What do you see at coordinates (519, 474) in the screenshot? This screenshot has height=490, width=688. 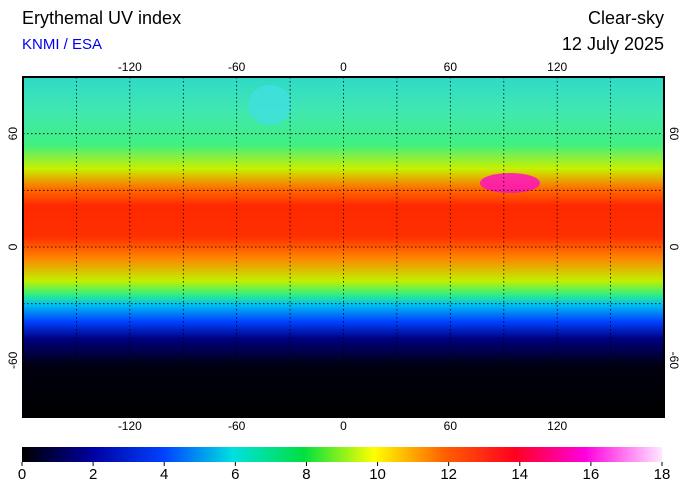 I see `colorbar-tick-label: 14` at bounding box center [519, 474].